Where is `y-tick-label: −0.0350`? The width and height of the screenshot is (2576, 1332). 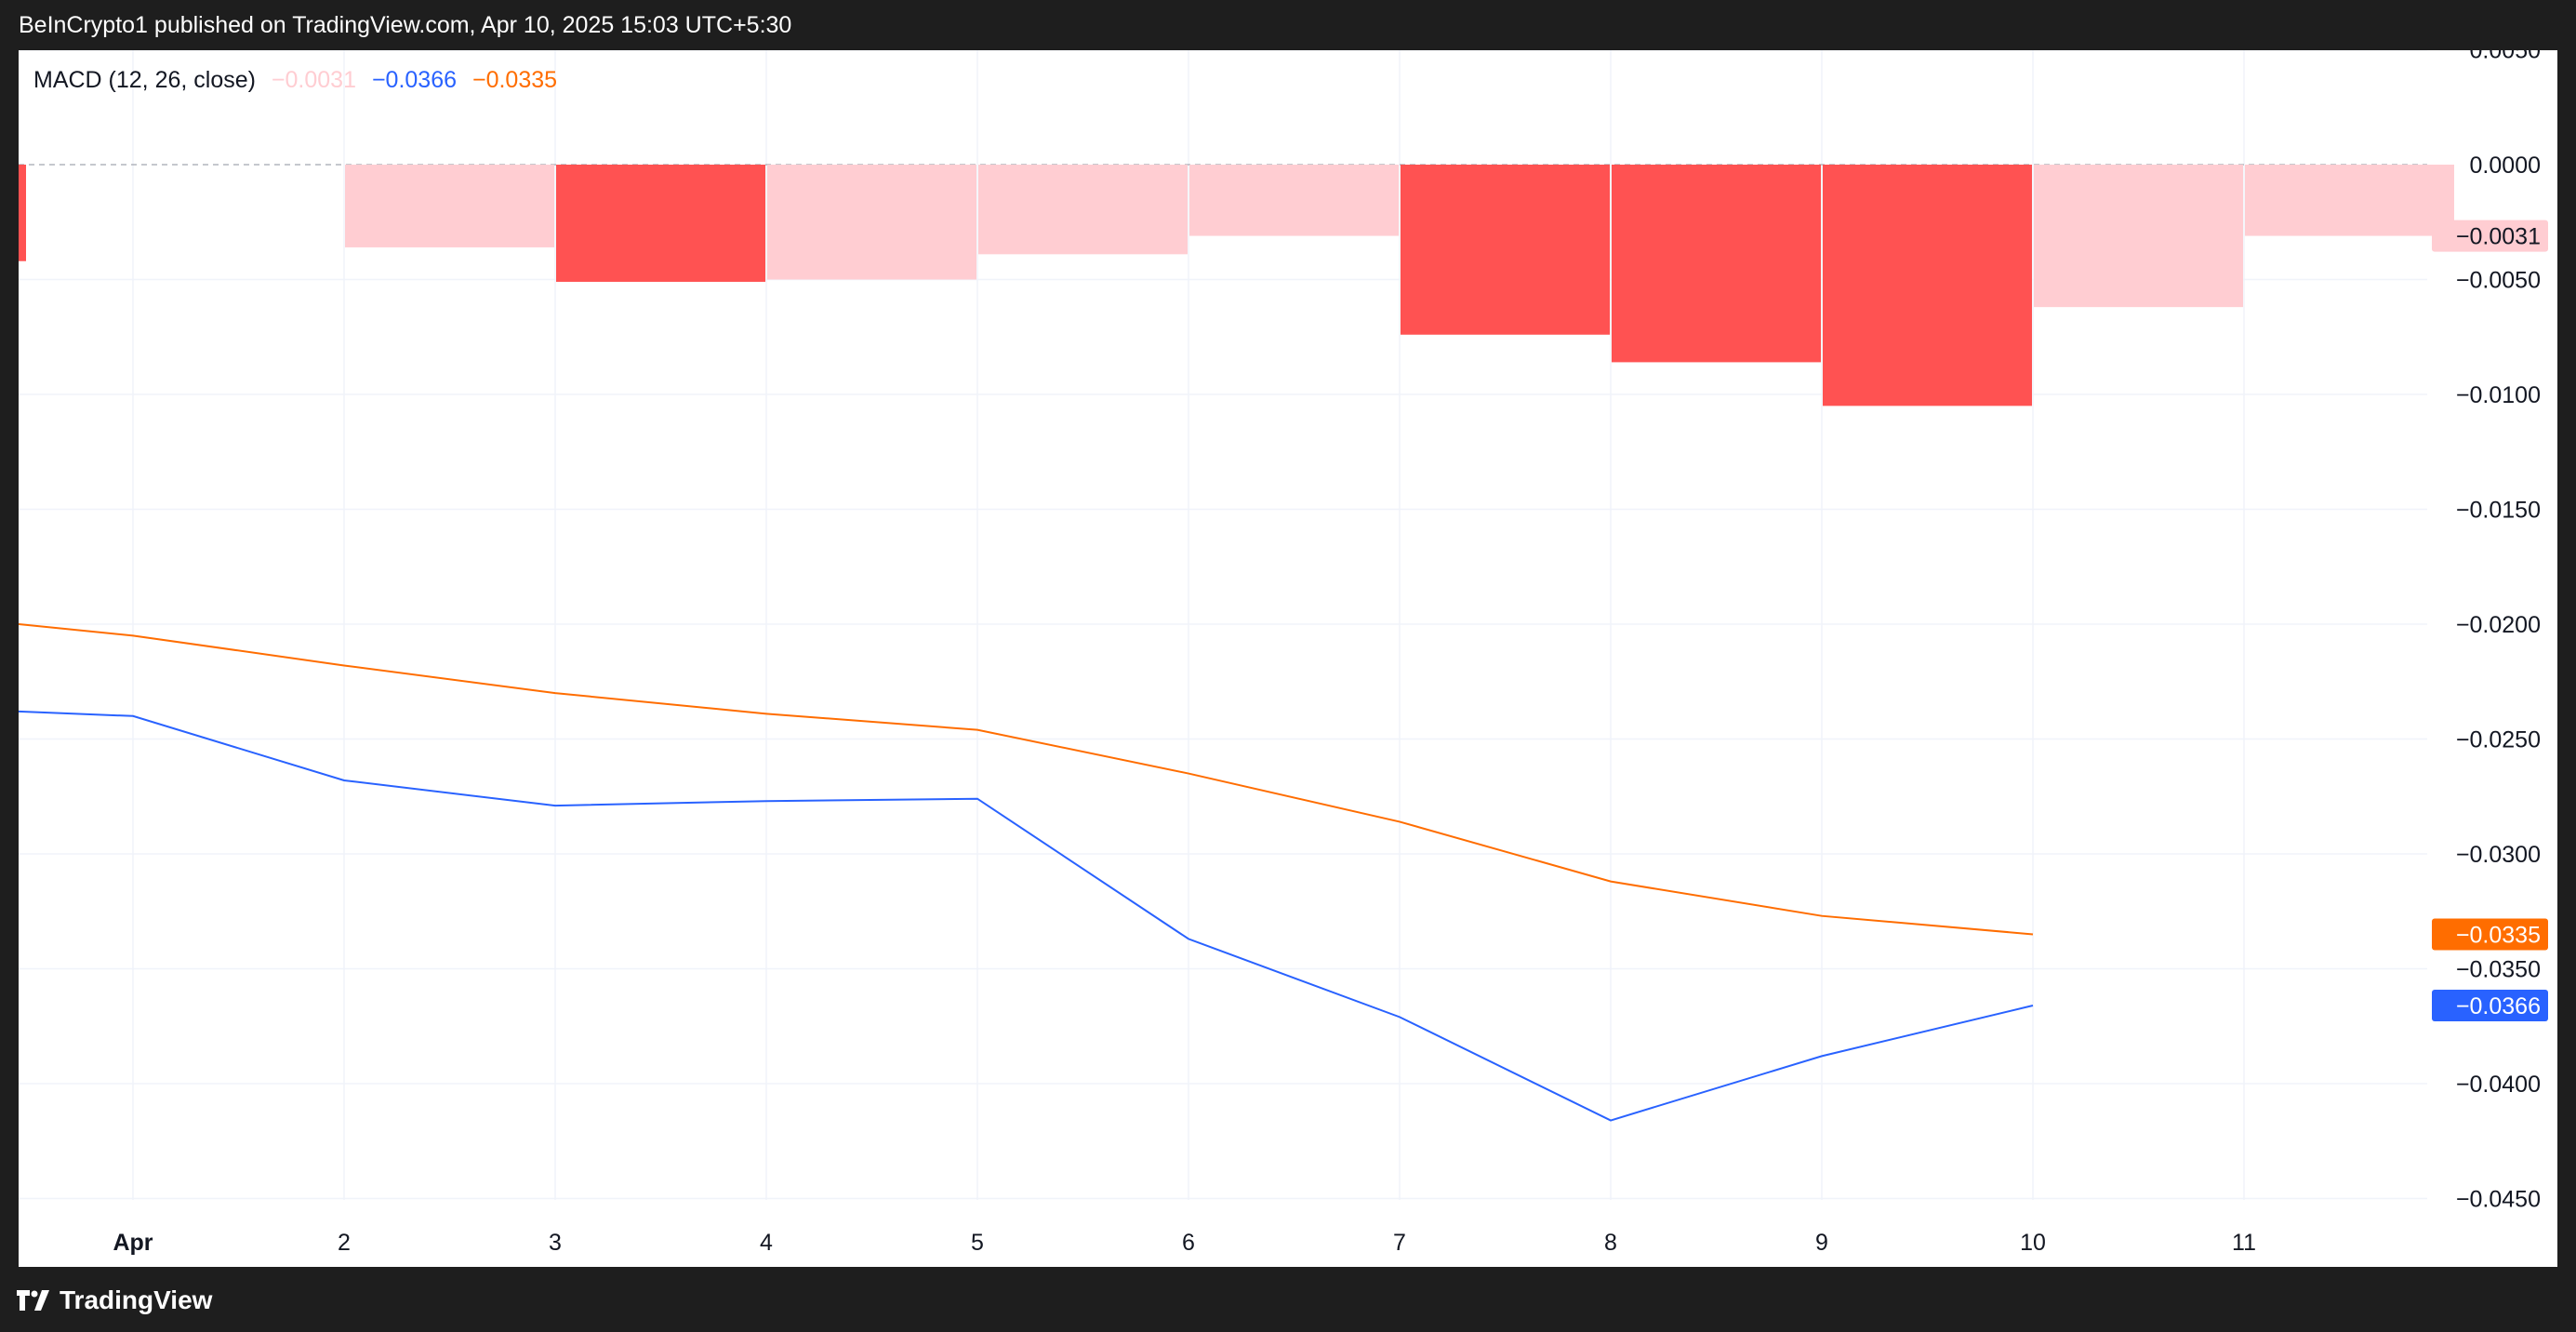 y-tick-label: −0.0350 is located at coordinates (2498, 970).